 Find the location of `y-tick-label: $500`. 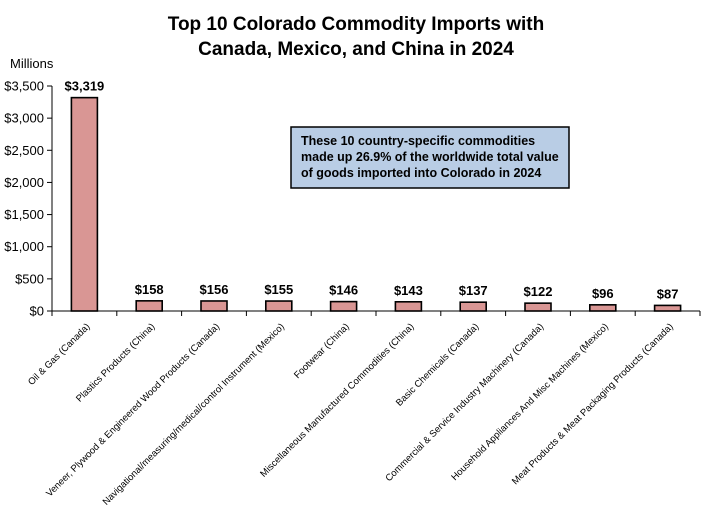

y-tick-label: $500 is located at coordinates (29, 278).